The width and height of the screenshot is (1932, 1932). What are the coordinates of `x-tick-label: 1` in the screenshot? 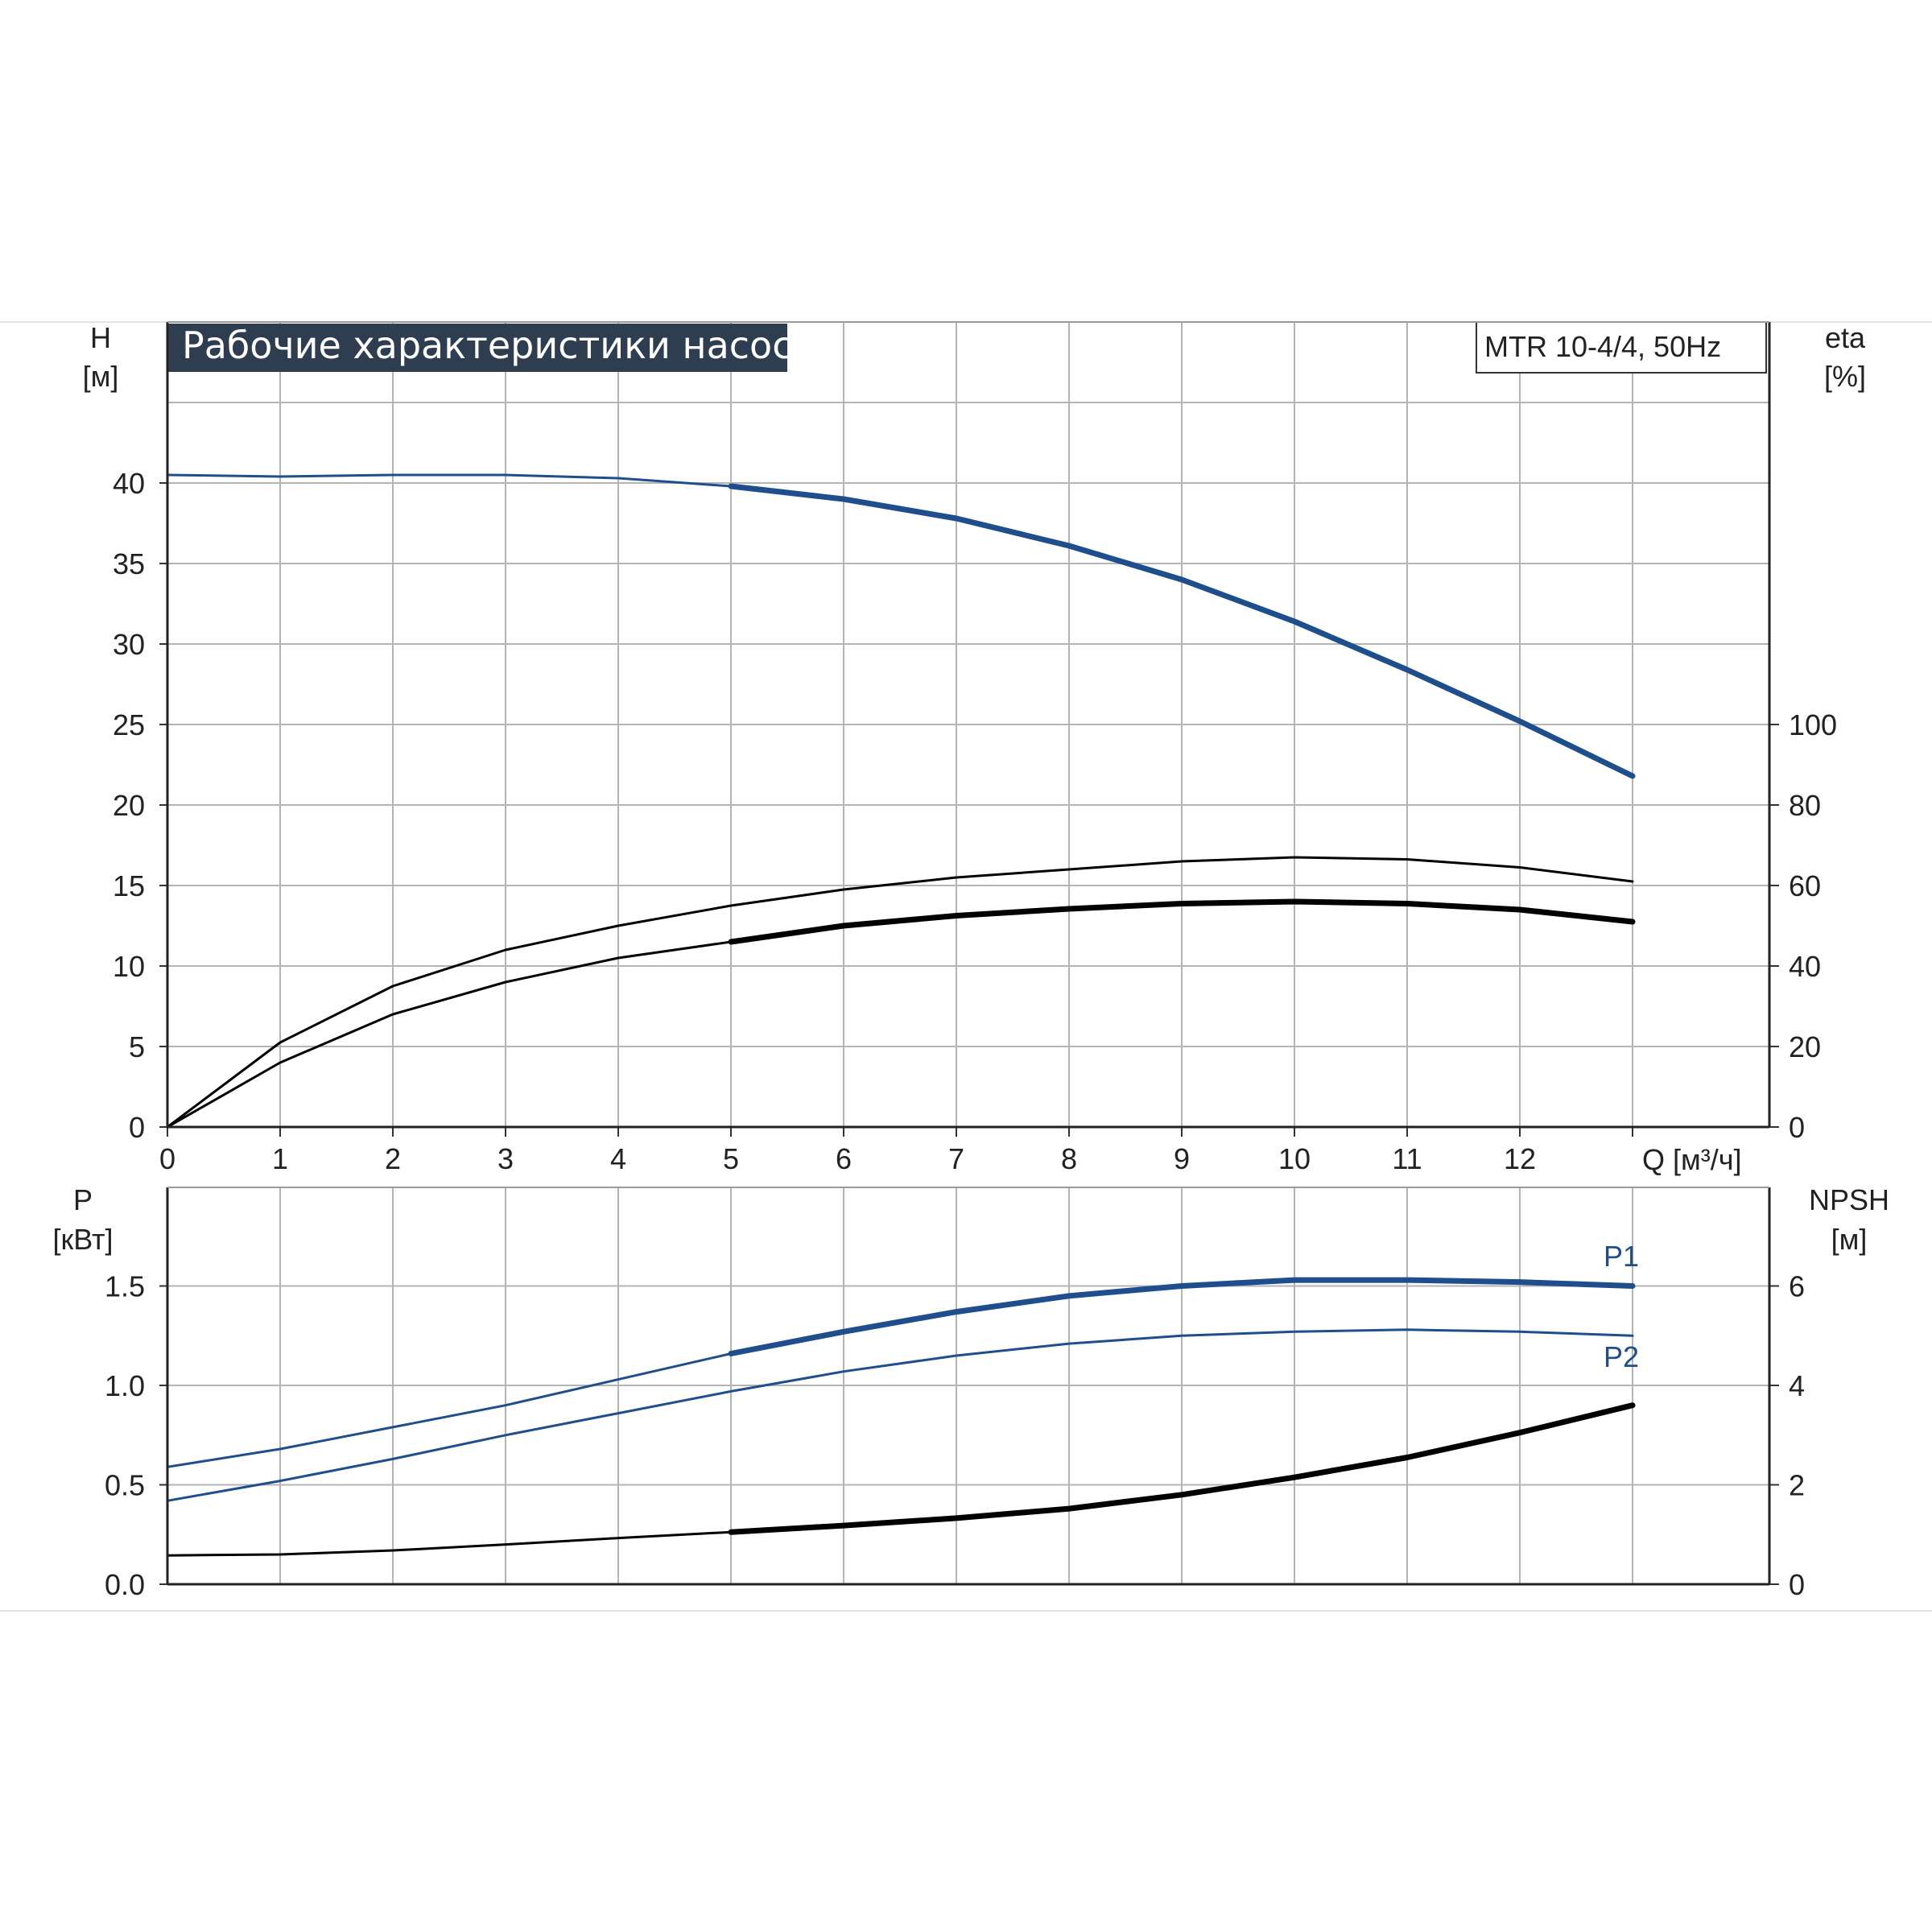 It's located at (280, 1158).